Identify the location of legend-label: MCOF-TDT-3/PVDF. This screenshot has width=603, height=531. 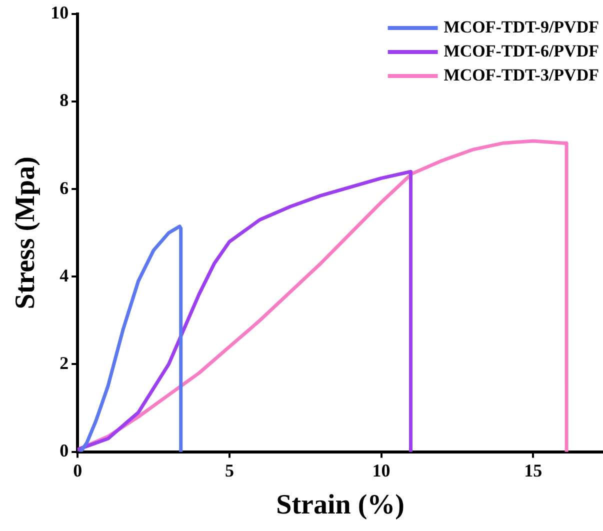
(522, 74).